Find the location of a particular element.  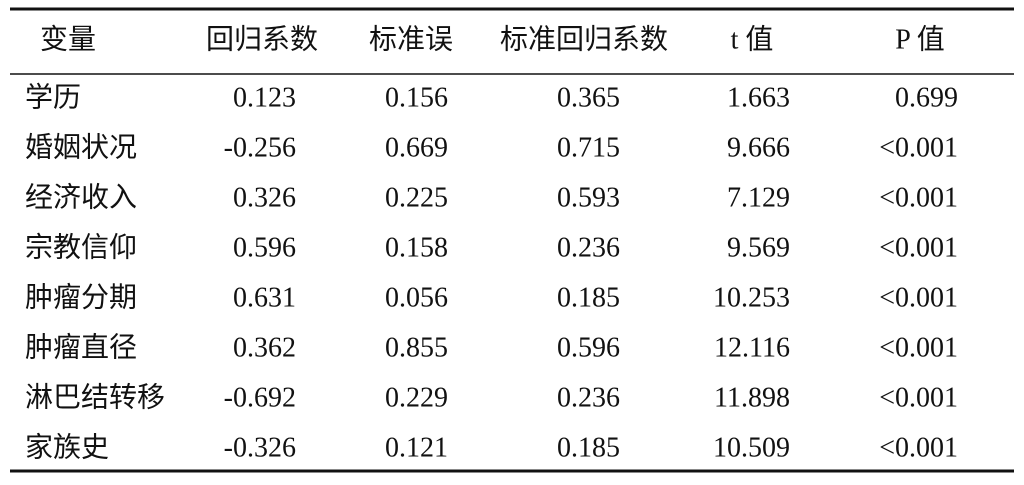

table-cell: -0.256 is located at coordinates (260, 147).